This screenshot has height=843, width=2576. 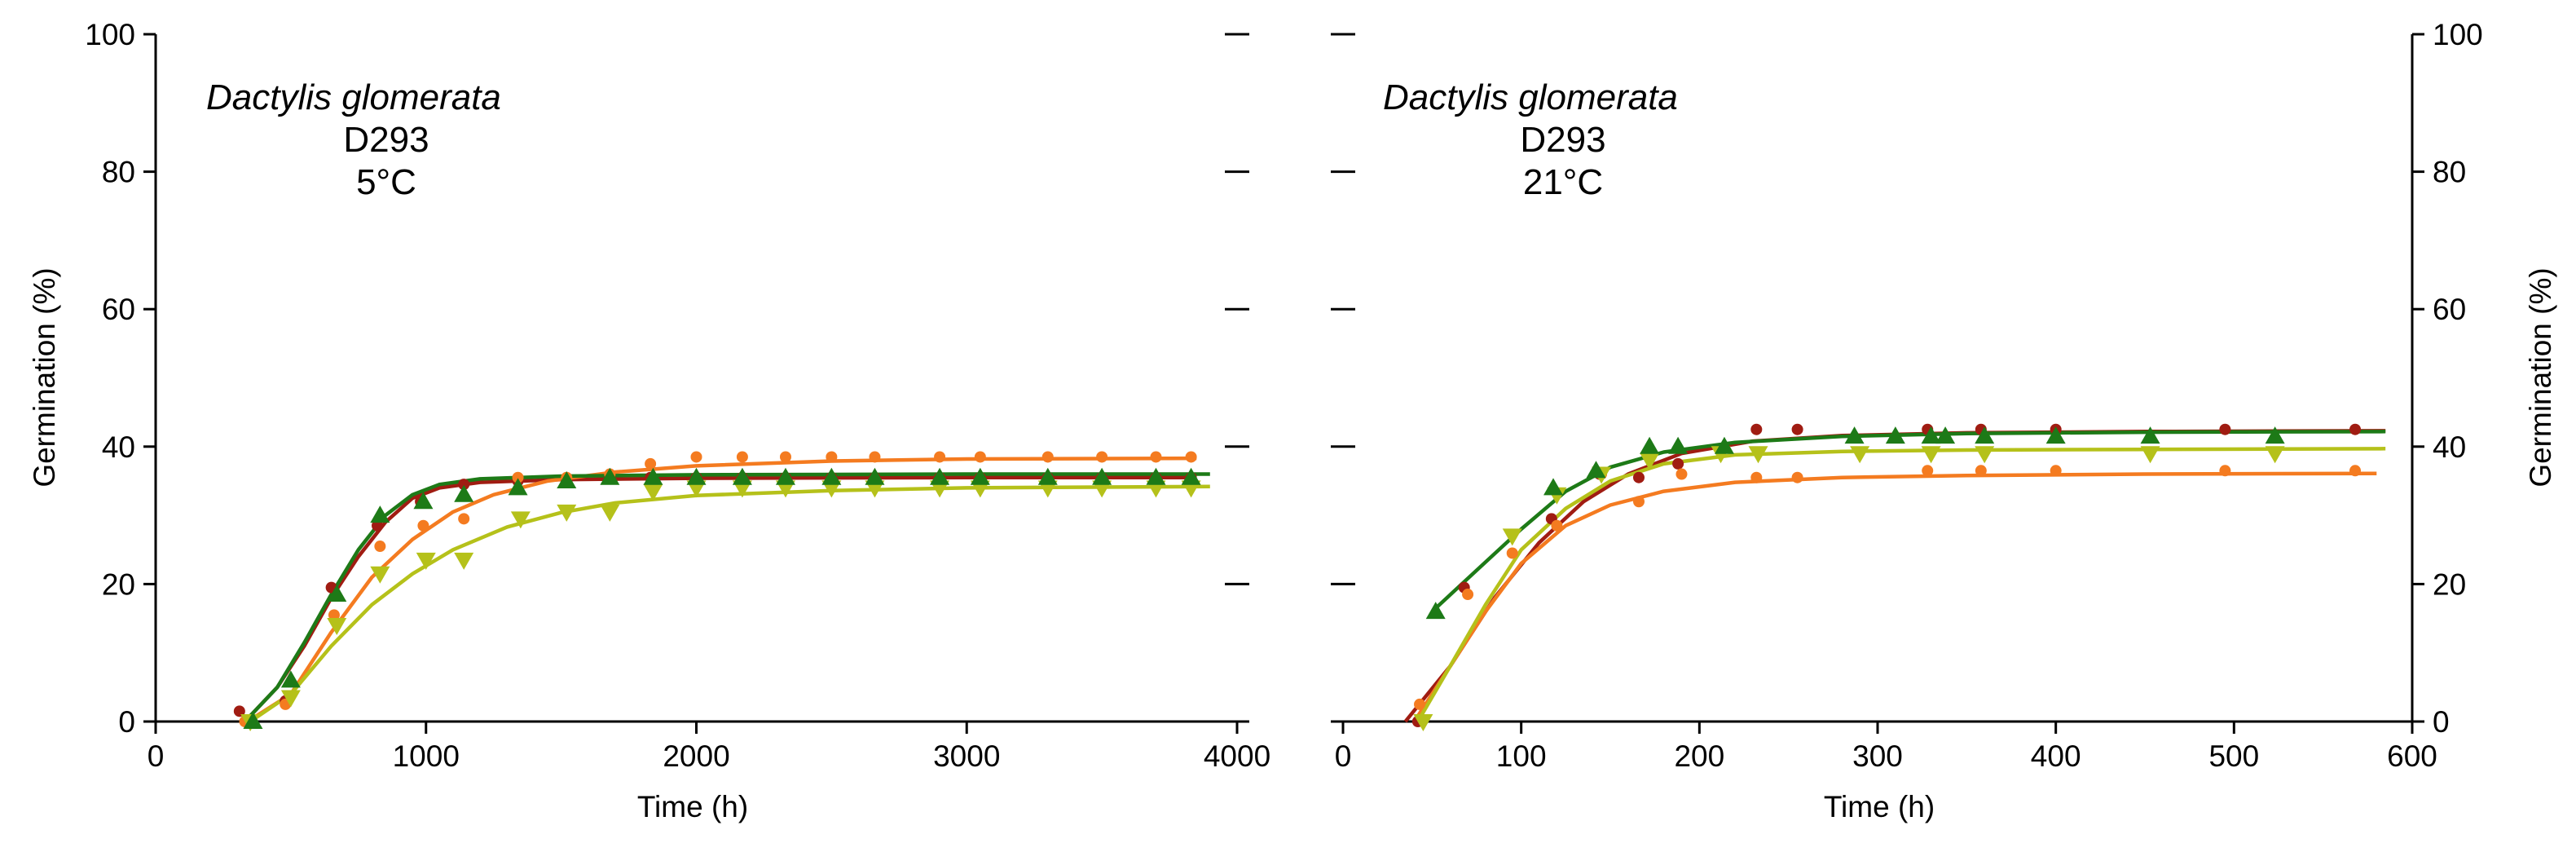 I want to click on left-x-axis-title: Time (h), so click(x=693, y=806).